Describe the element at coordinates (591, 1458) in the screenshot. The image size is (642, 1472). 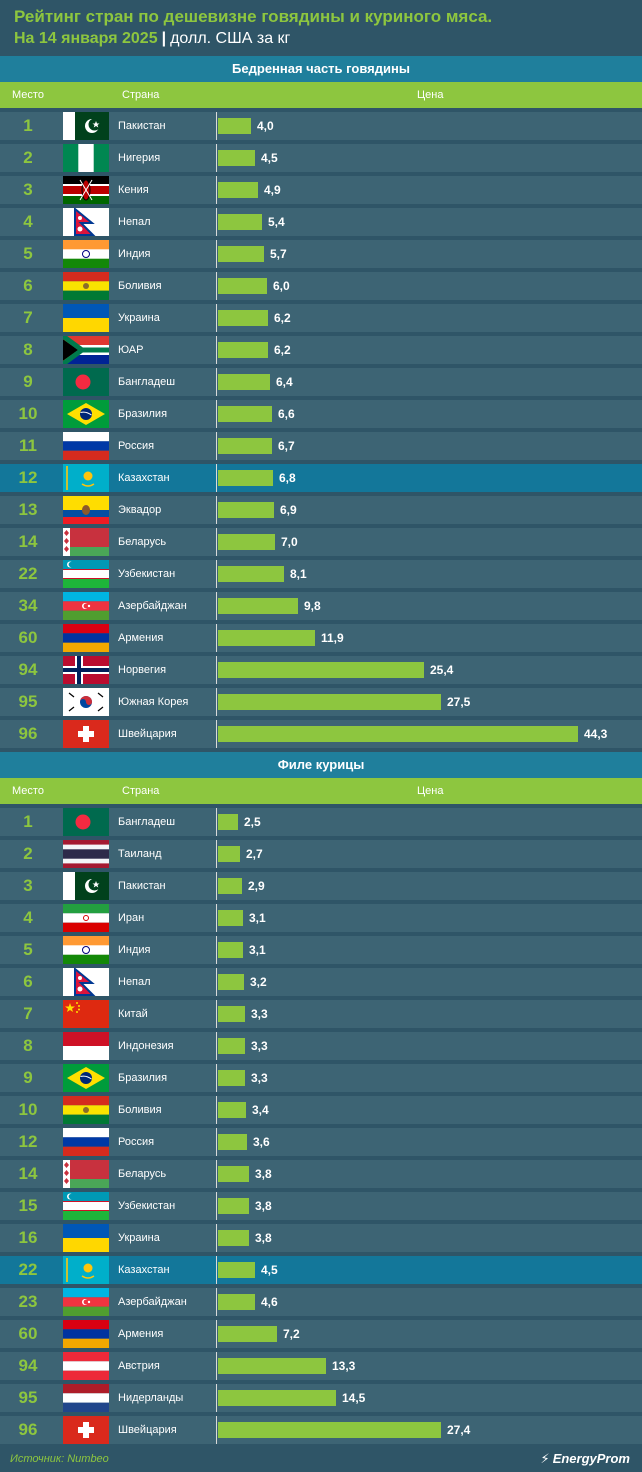
I see `logo-text: EnergyProm` at that location.